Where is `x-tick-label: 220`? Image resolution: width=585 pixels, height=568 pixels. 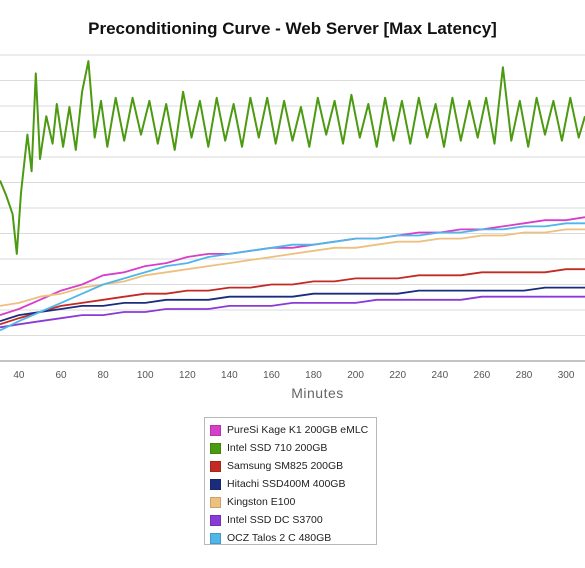 x-tick-label: 220 is located at coordinates (397, 375).